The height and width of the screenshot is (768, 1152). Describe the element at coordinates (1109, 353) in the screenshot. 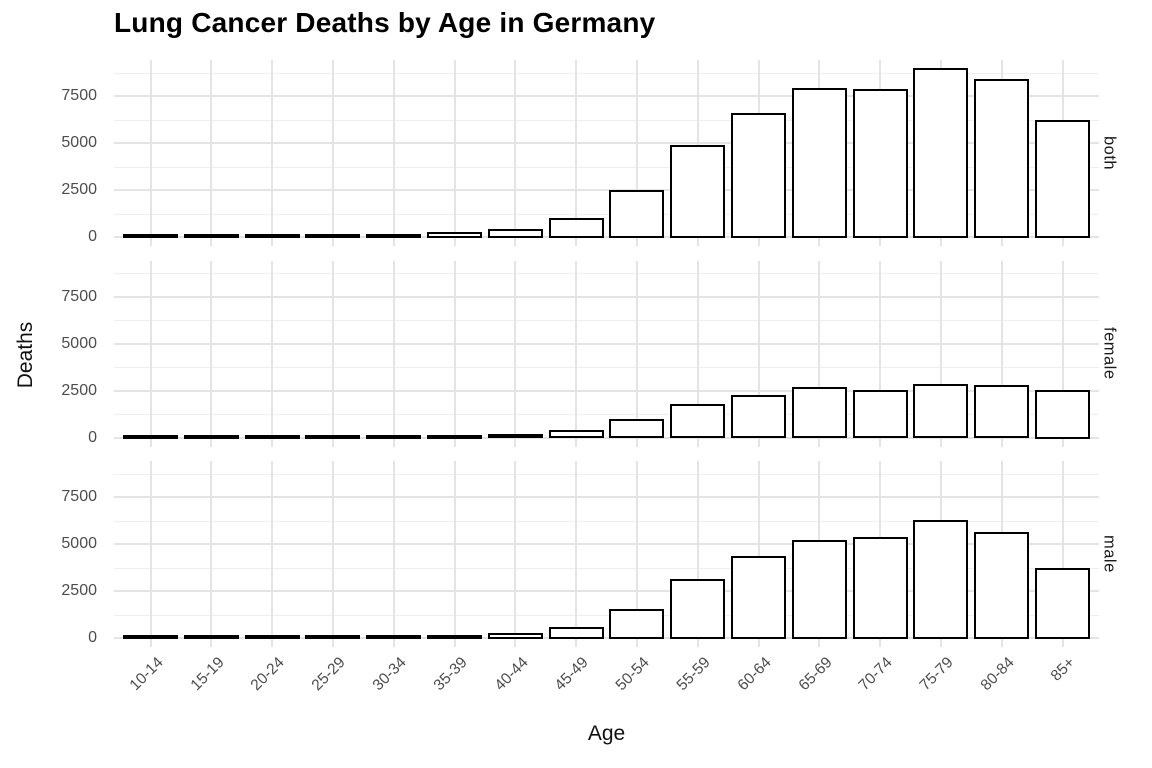

I see `facet-strip-label-female: female` at that location.